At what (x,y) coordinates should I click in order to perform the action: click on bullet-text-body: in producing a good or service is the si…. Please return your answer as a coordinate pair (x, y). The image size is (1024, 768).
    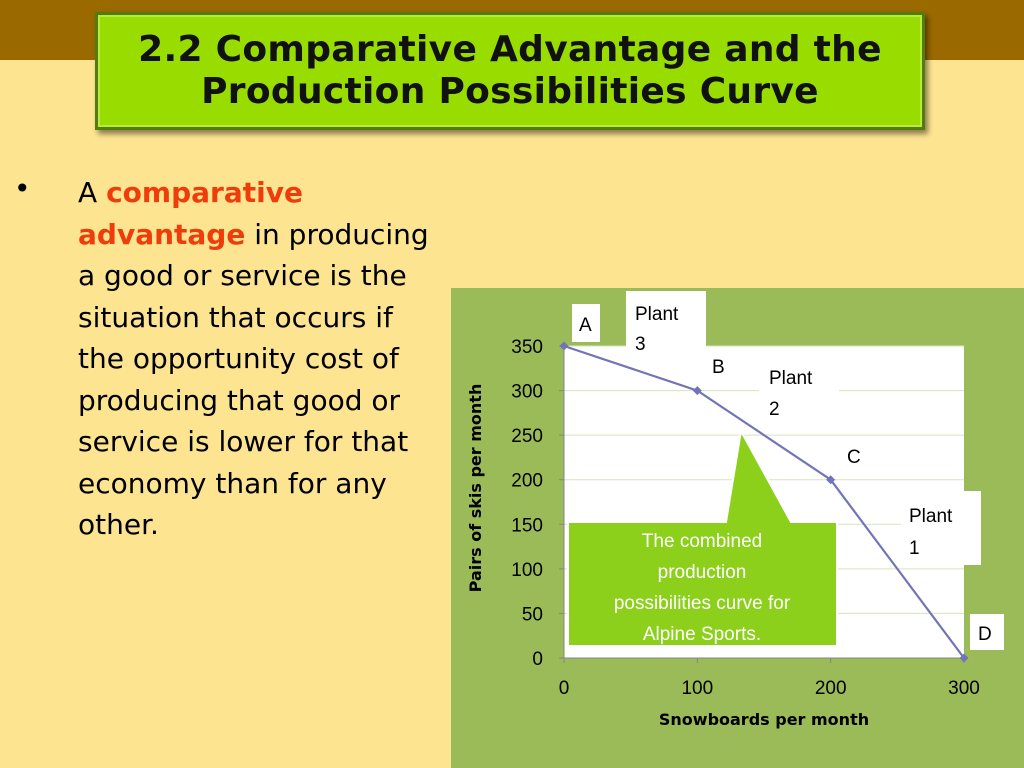
    Looking at the image, I should click on (253, 379).